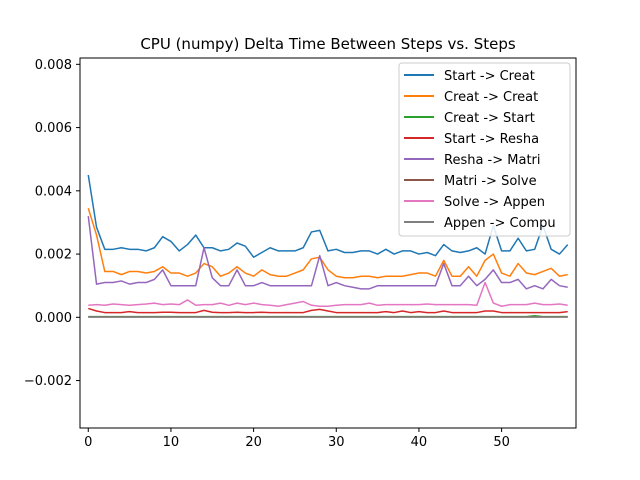 The width and height of the screenshot is (640, 480). Describe the element at coordinates (53, 191) in the screenshot. I see `y-tick-label: 0.004` at that location.